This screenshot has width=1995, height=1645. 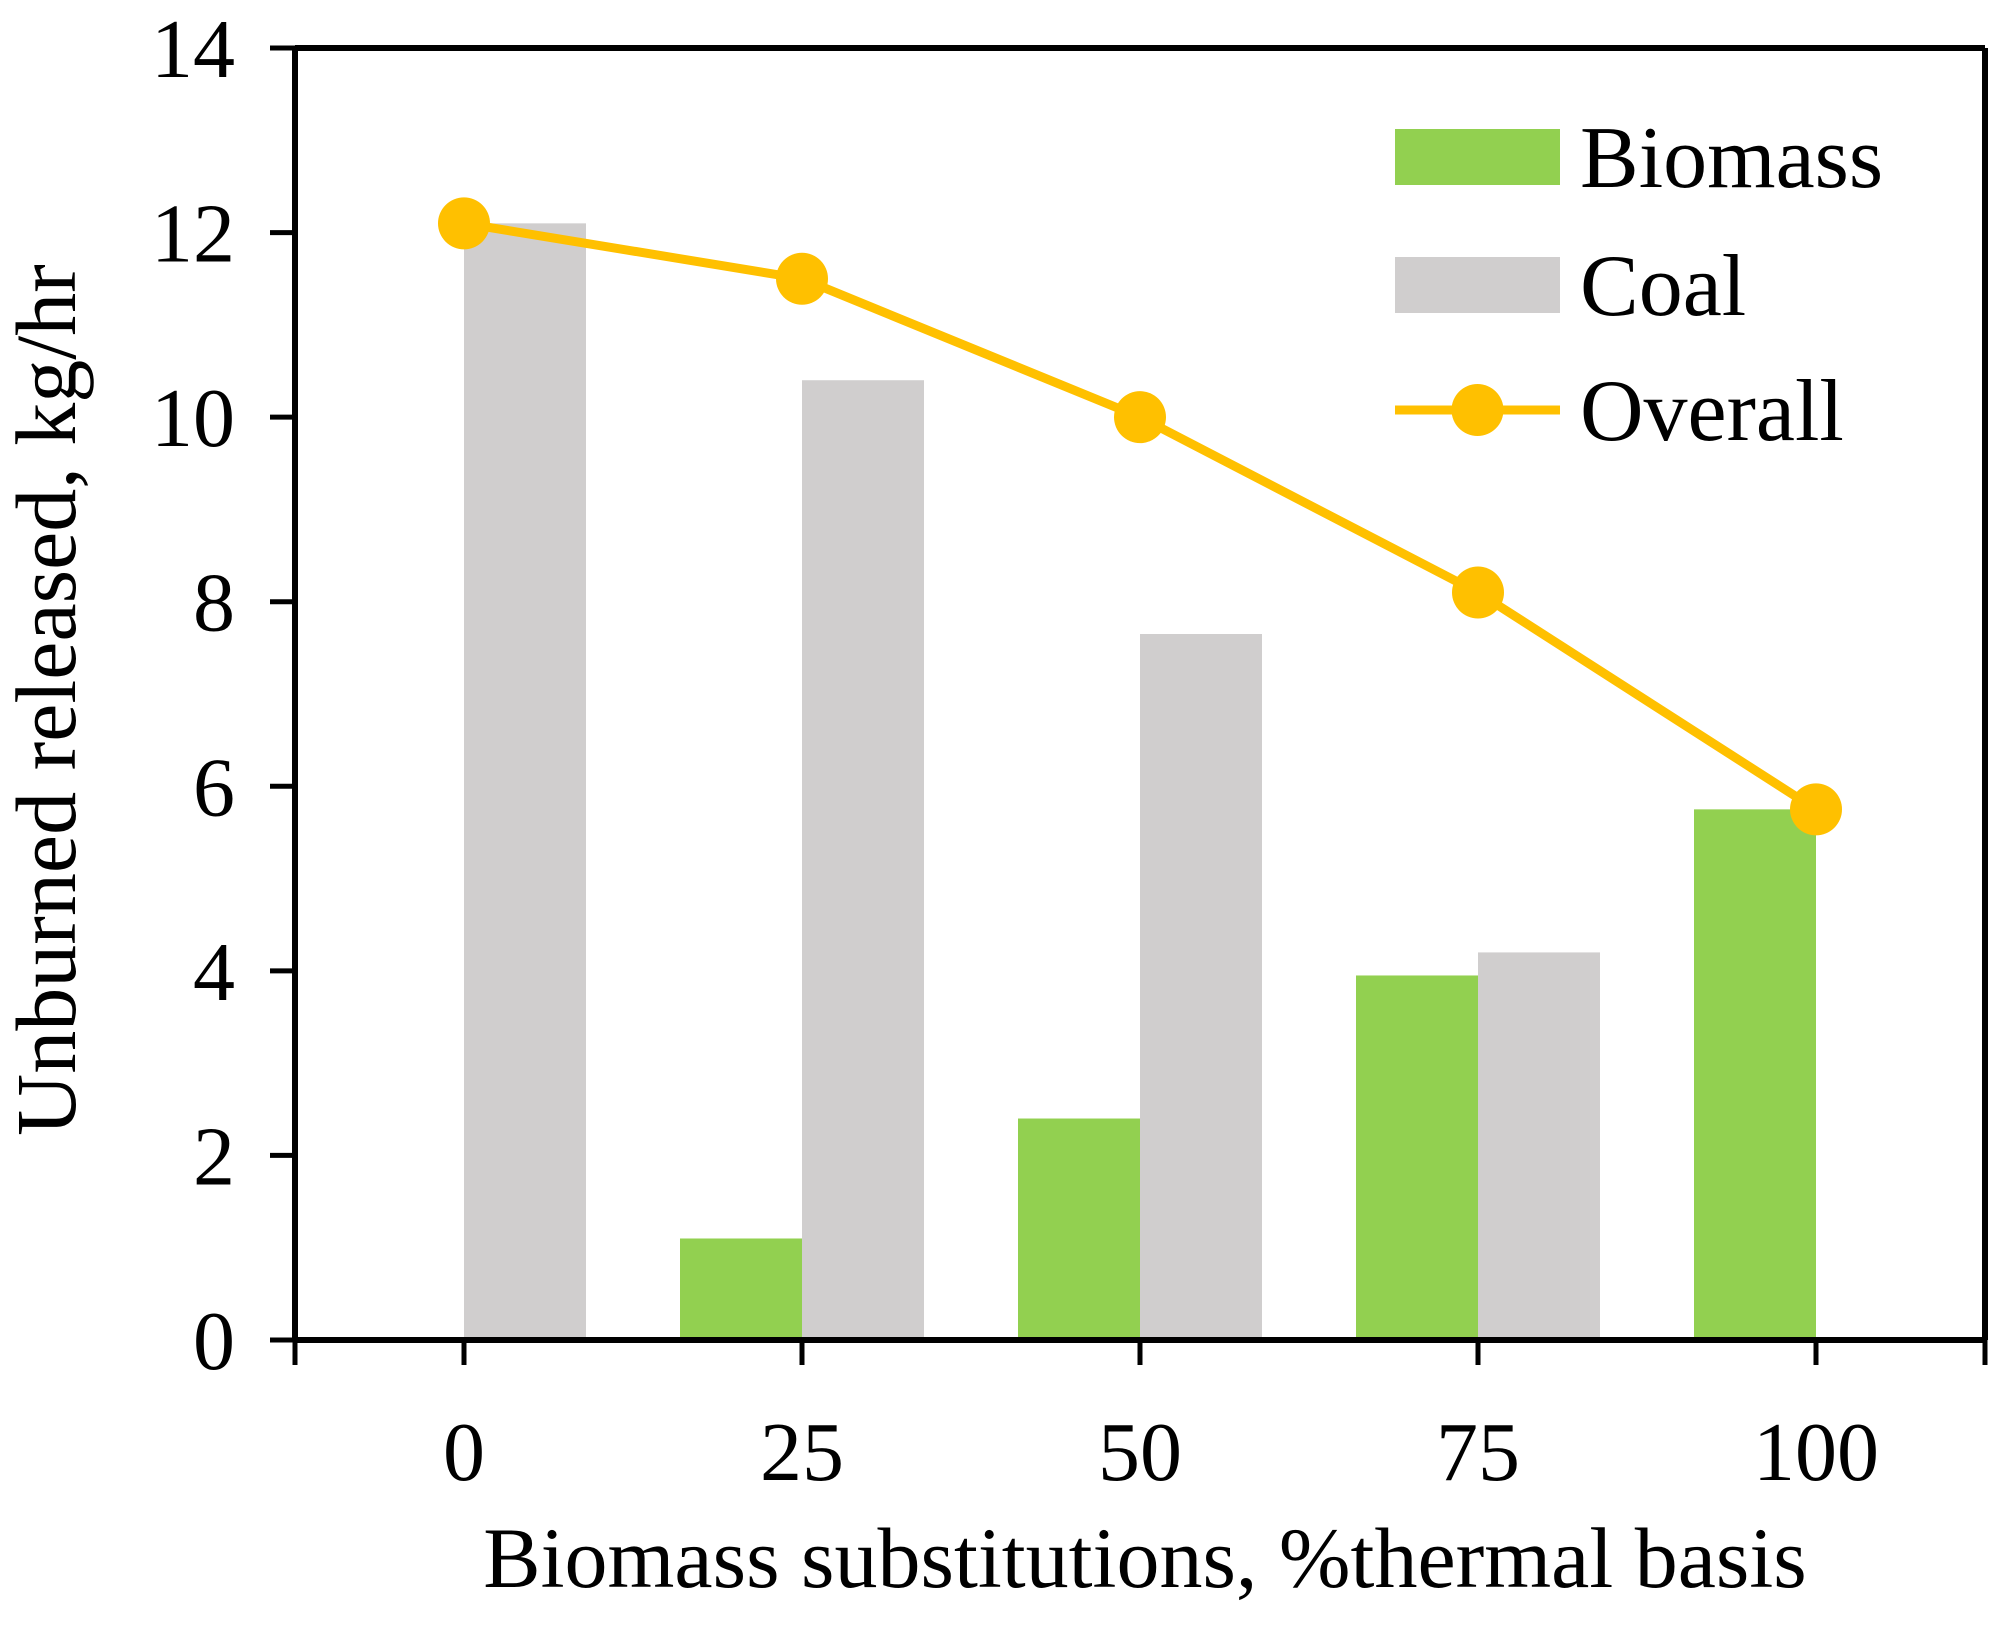 I want to click on y-tick-label-10: 10, so click(x=193, y=418).